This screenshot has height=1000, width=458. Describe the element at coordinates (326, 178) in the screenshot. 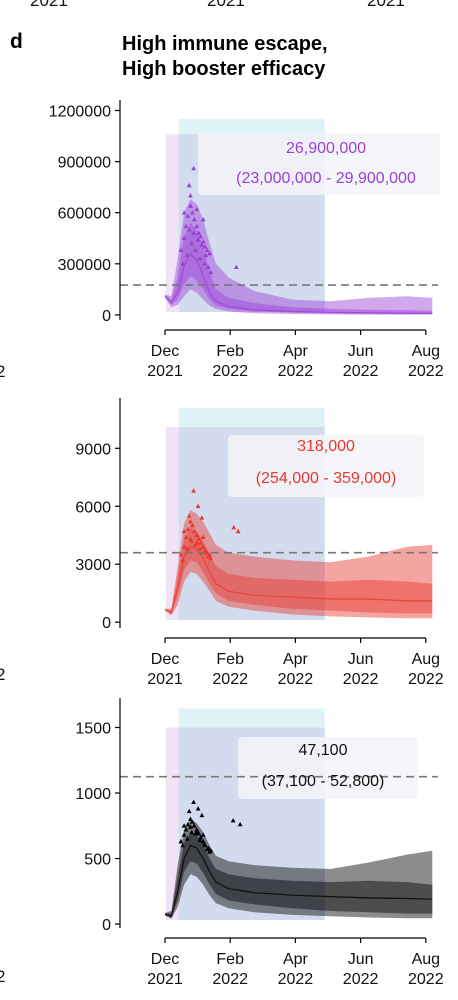

I see `annotation-range: (23,000,000 - 29,900,000` at that location.